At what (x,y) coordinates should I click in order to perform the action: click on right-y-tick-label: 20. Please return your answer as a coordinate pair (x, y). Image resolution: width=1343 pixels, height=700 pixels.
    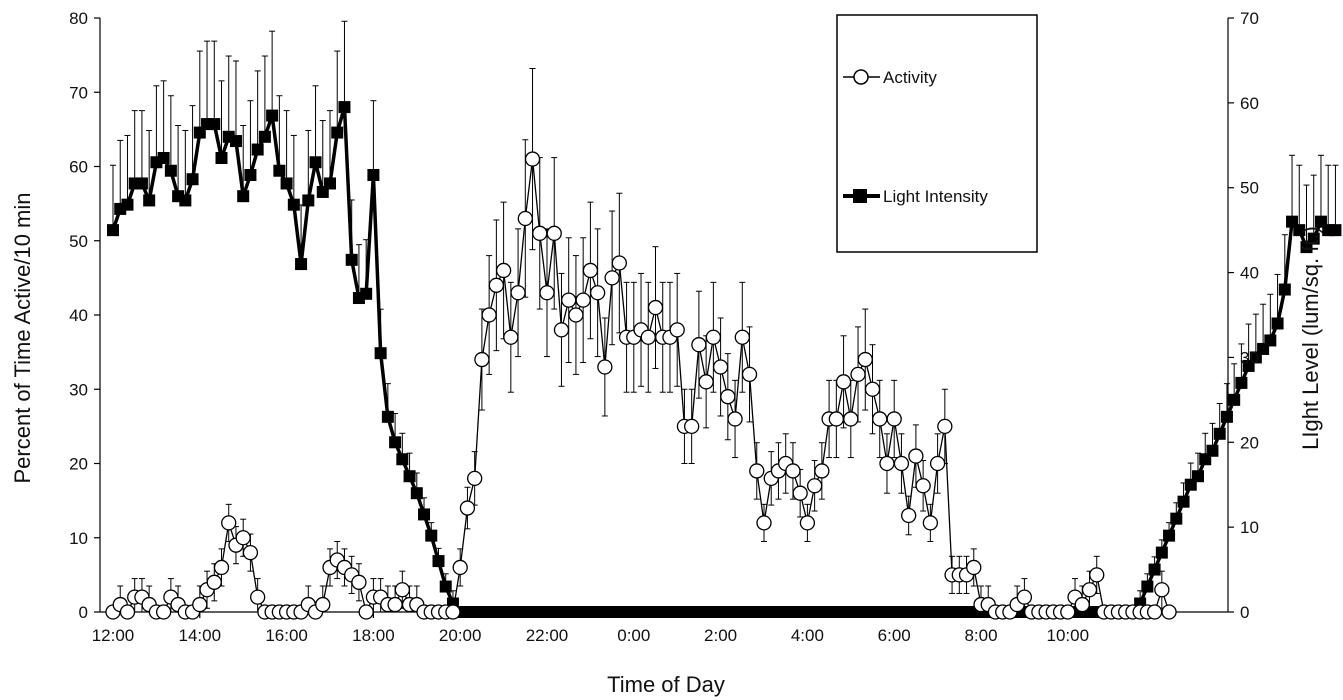
    Looking at the image, I should click on (1249, 442).